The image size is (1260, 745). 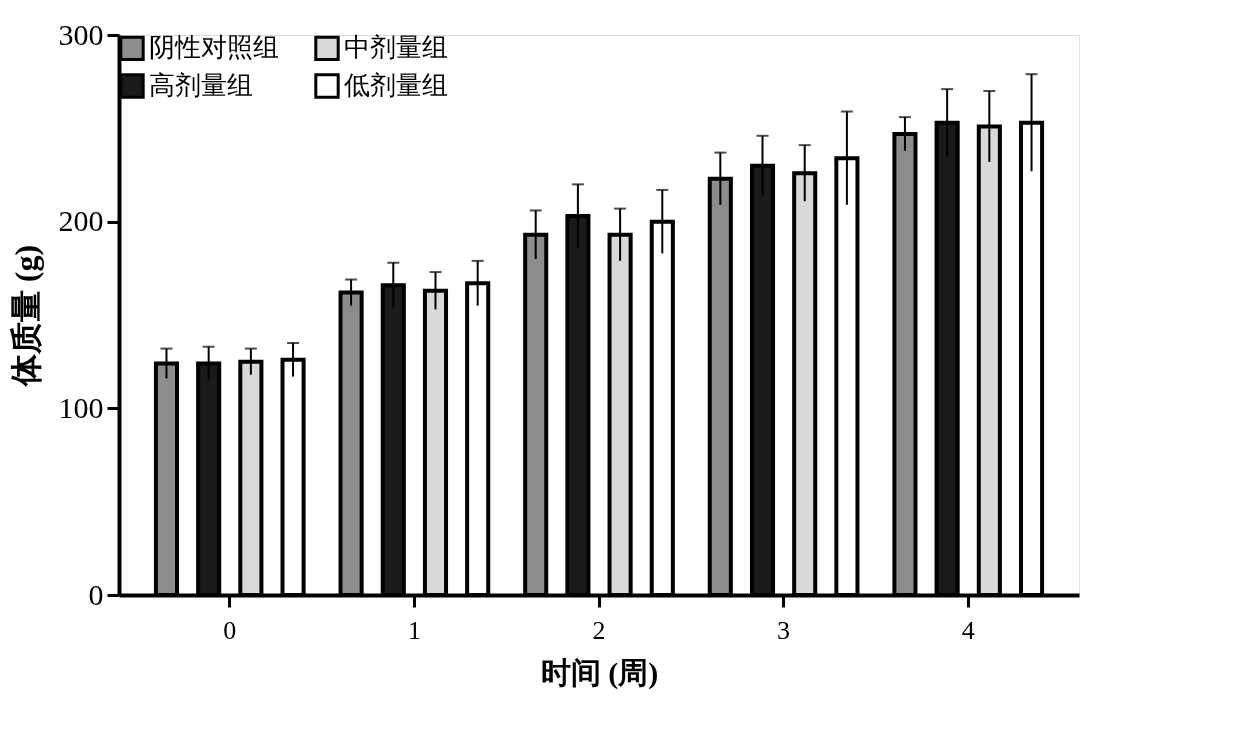 What do you see at coordinates (201, 85) in the screenshot?
I see `legend-label: 高剂量组` at bounding box center [201, 85].